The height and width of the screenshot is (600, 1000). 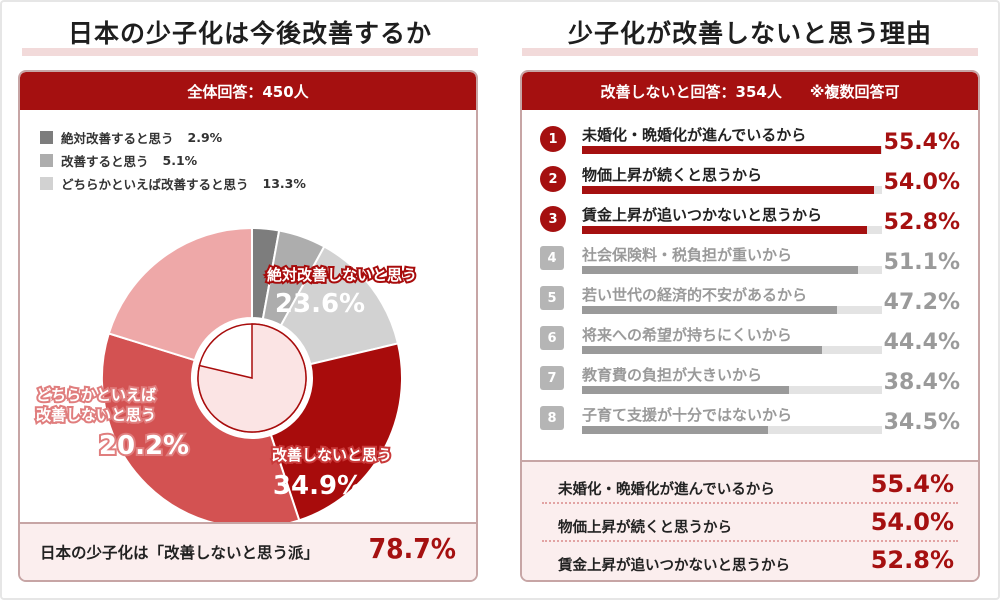 I want to click on reason-pct: 38.4%, so click(x=921, y=382).